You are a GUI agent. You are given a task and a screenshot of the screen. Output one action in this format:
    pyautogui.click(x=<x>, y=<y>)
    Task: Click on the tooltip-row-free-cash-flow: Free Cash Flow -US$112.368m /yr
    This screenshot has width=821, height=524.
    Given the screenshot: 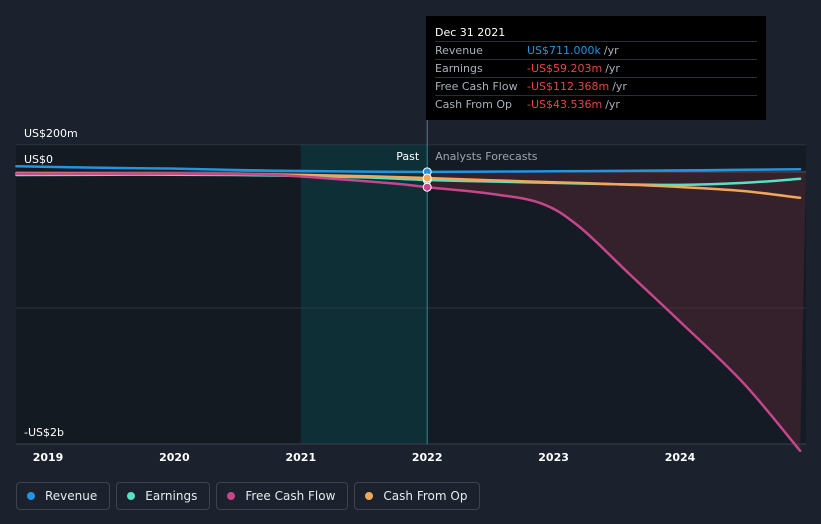 What is the action you would take?
    pyautogui.click(x=596, y=86)
    